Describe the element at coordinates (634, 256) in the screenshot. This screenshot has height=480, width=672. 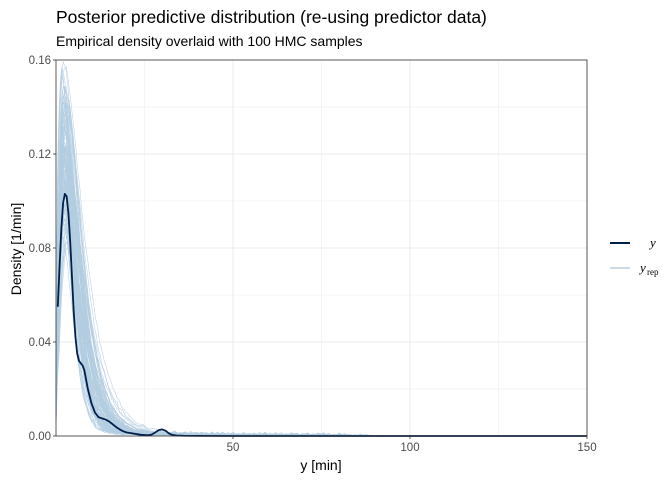
I see `legend: yy rep` at that location.